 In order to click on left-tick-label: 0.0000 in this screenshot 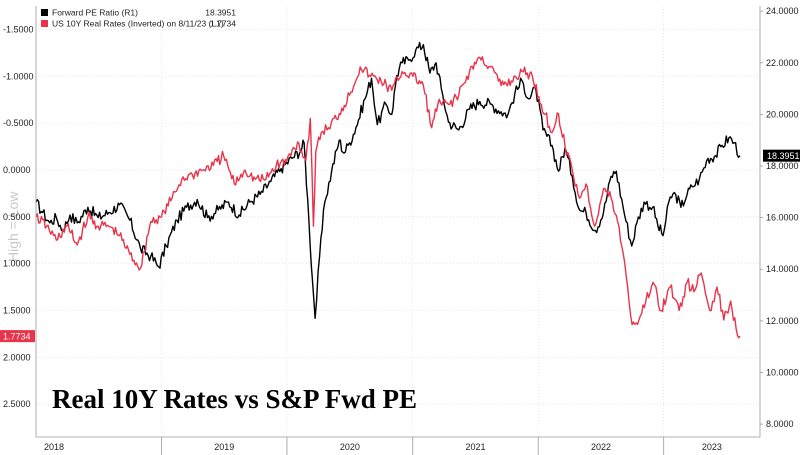, I will do `click(17, 170)`.